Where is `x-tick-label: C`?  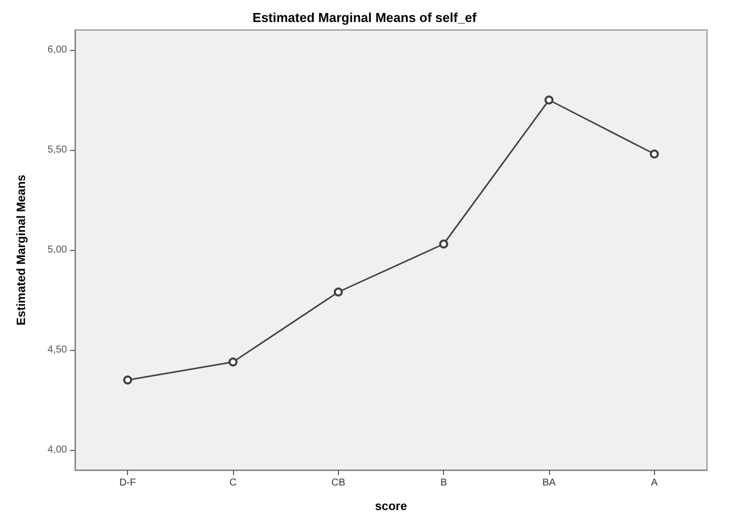 x-tick-label: C is located at coordinates (233, 483).